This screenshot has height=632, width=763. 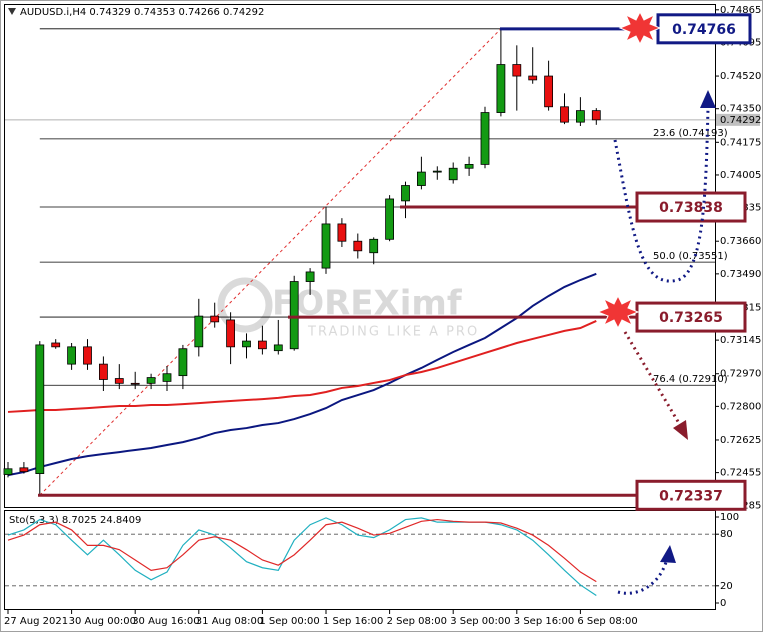 I want to click on moving-average, so click(x=302, y=366).